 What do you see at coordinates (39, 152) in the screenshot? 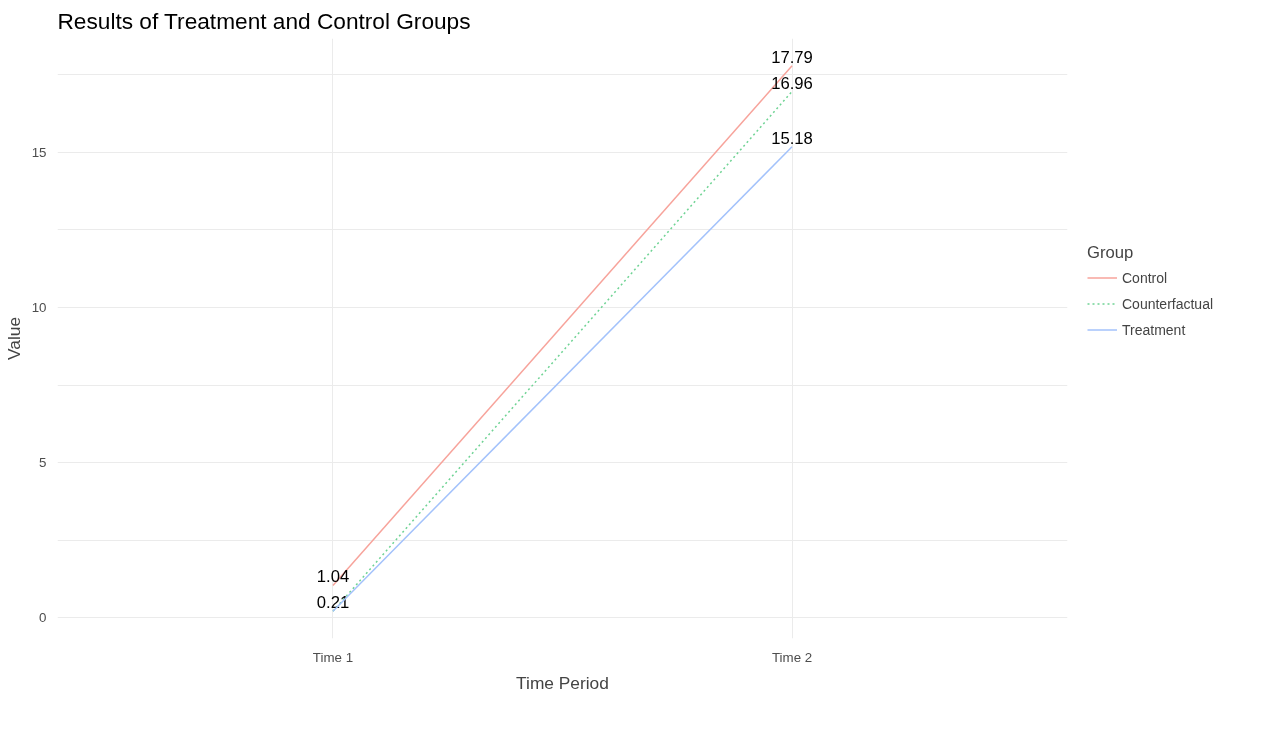
I see `y-tick-label: 15` at bounding box center [39, 152].